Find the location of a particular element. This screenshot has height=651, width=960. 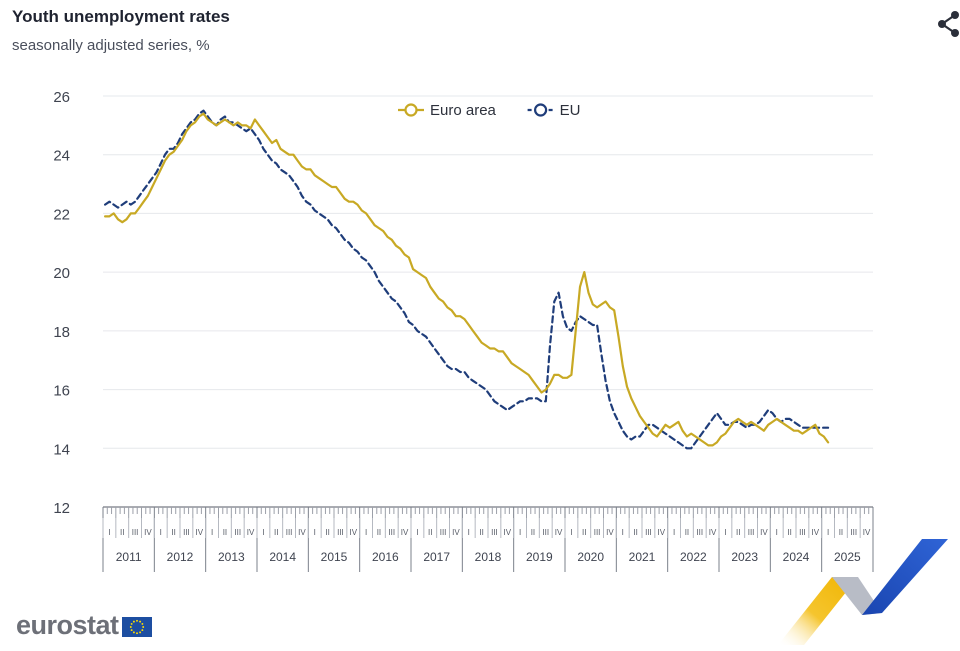

year-label: 2025 is located at coordinates (847, 557).